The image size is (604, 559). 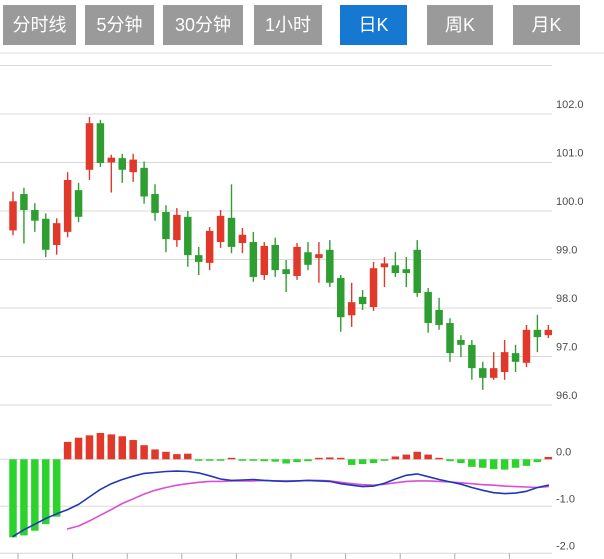 What do you see at coordinates (565, 546) in the screenshot?
I see `macd-axis-label: -2.0` at bounding box center [565, 546].